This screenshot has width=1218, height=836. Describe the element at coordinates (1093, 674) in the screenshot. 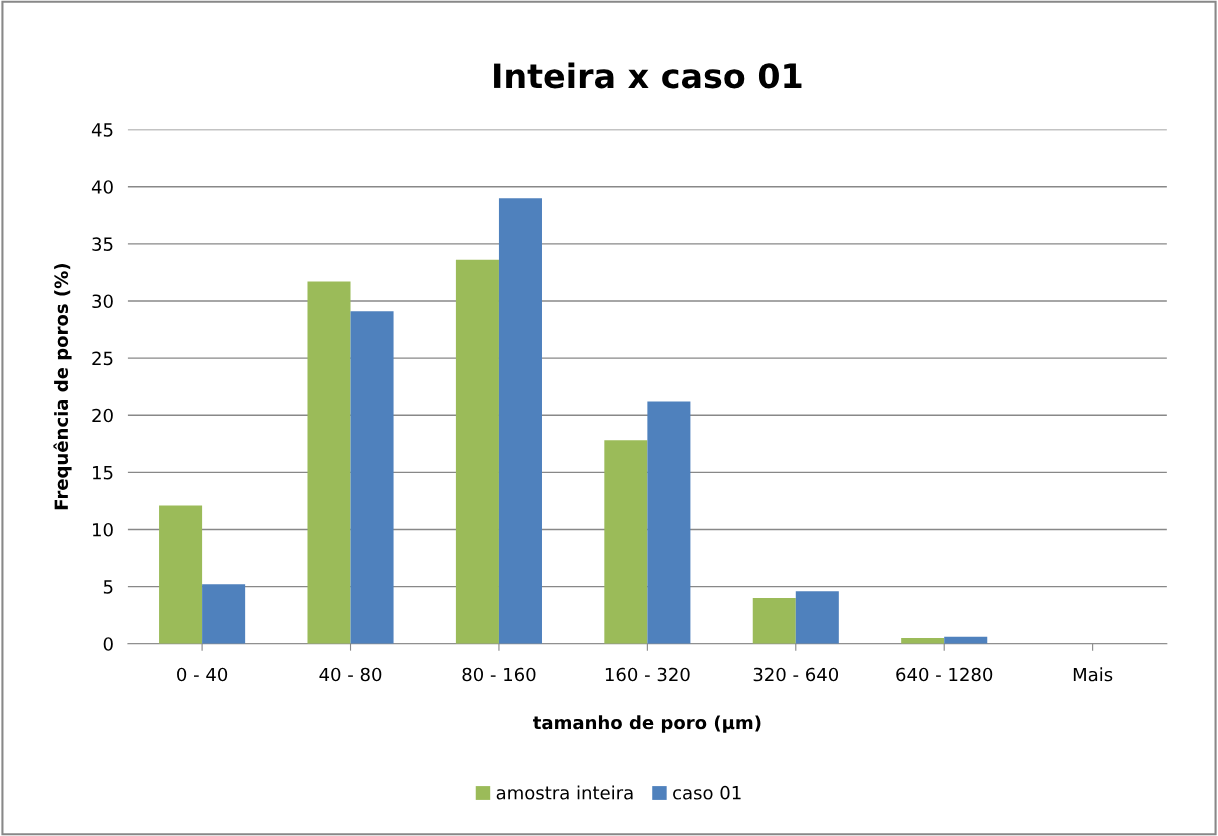

I see `x-tick-label: Mais` at that location.